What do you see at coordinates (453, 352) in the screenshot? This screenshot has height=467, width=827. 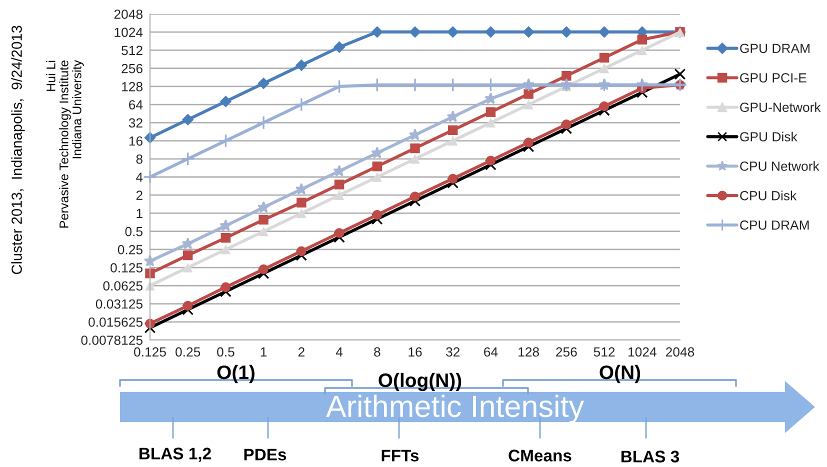 I see `x-tick-label: 32` at bounding box center [453, 352].